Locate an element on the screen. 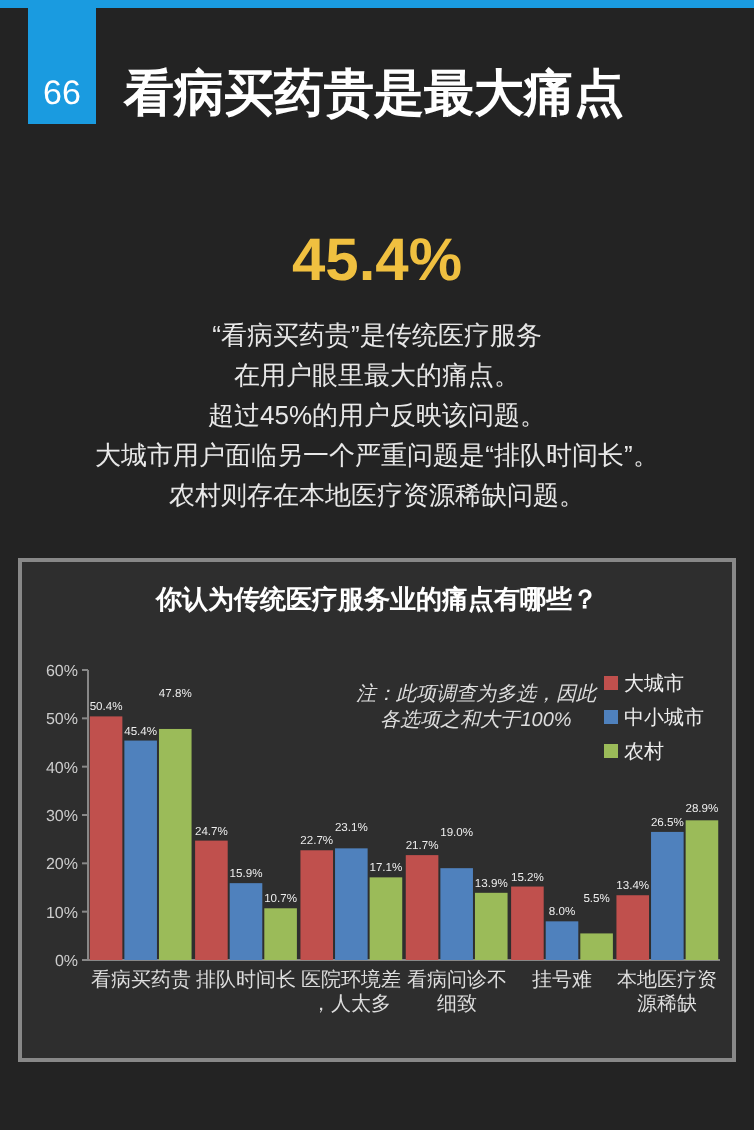 Image resolution: width=754 pixels, height=1130 pixels. y-tick-label: 40% is located at coordinates (61, 767).